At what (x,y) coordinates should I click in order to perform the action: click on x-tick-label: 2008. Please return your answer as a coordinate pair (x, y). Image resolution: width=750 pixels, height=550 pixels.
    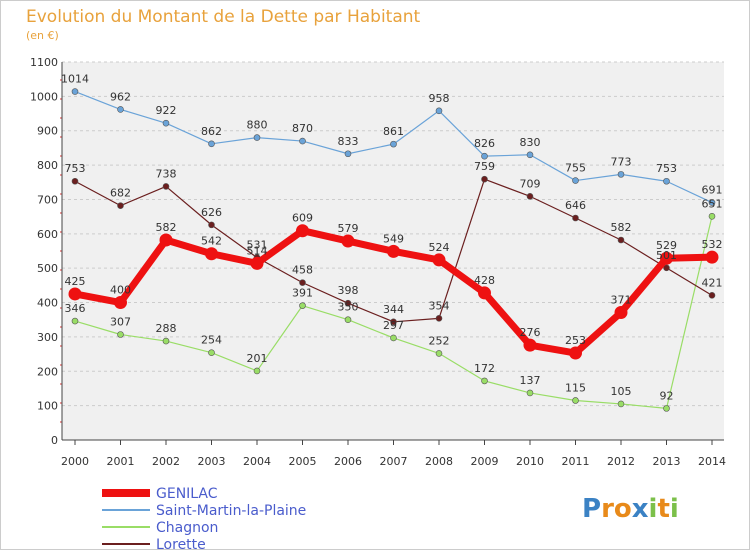
    Looking at the image, I should click on (439, 461).